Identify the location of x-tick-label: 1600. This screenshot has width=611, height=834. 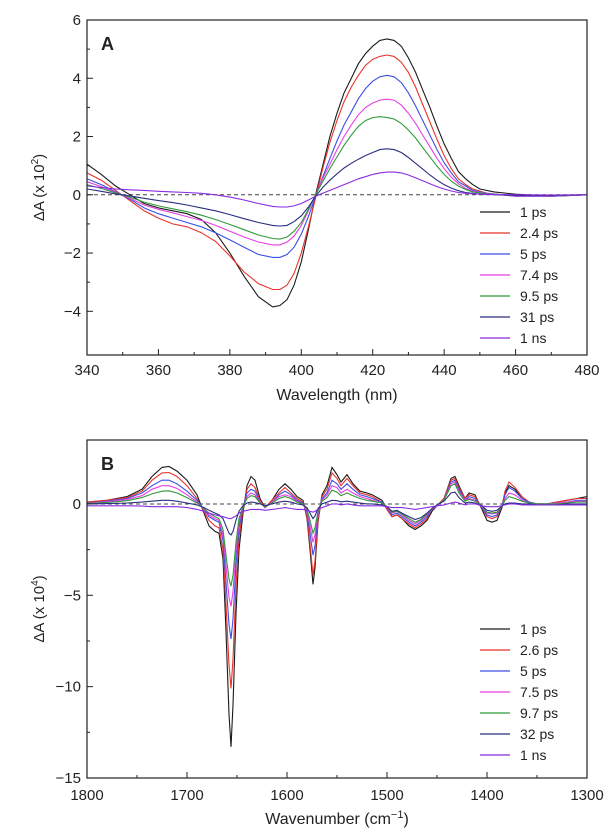
(286, 795).